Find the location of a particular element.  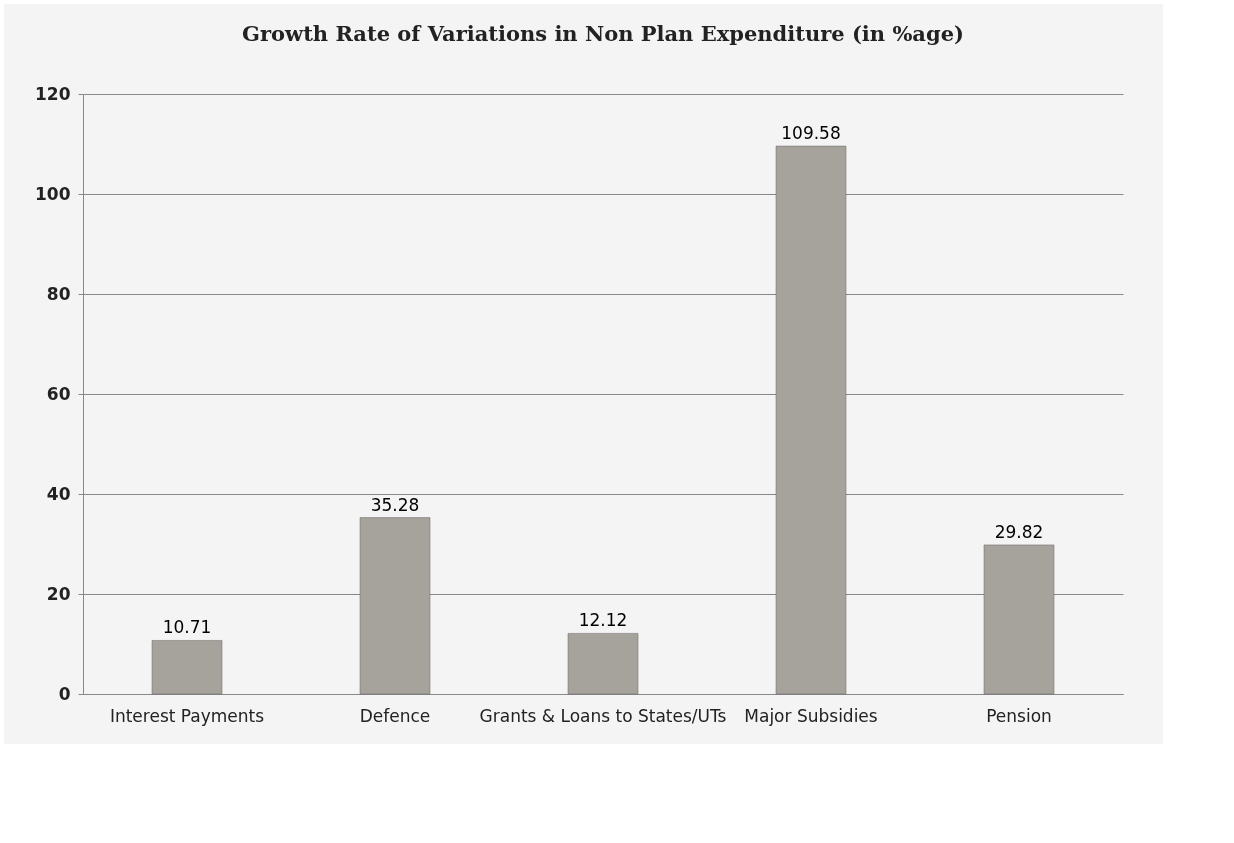

y-tick-label: 80 is located at coordinates (58, 293).